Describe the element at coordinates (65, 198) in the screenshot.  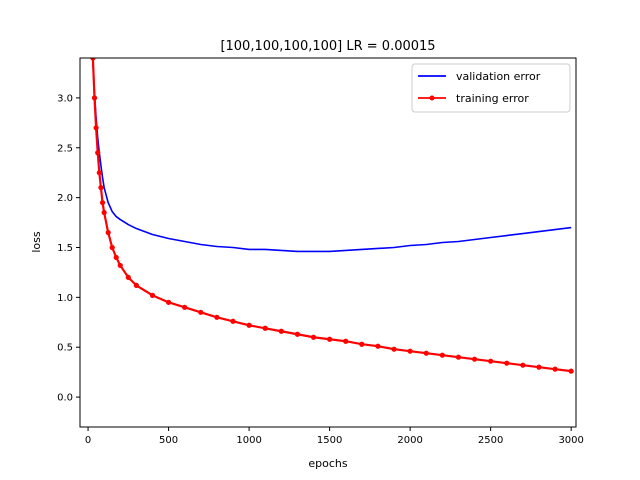
I see `y-tick-label: 2.0` at that location.